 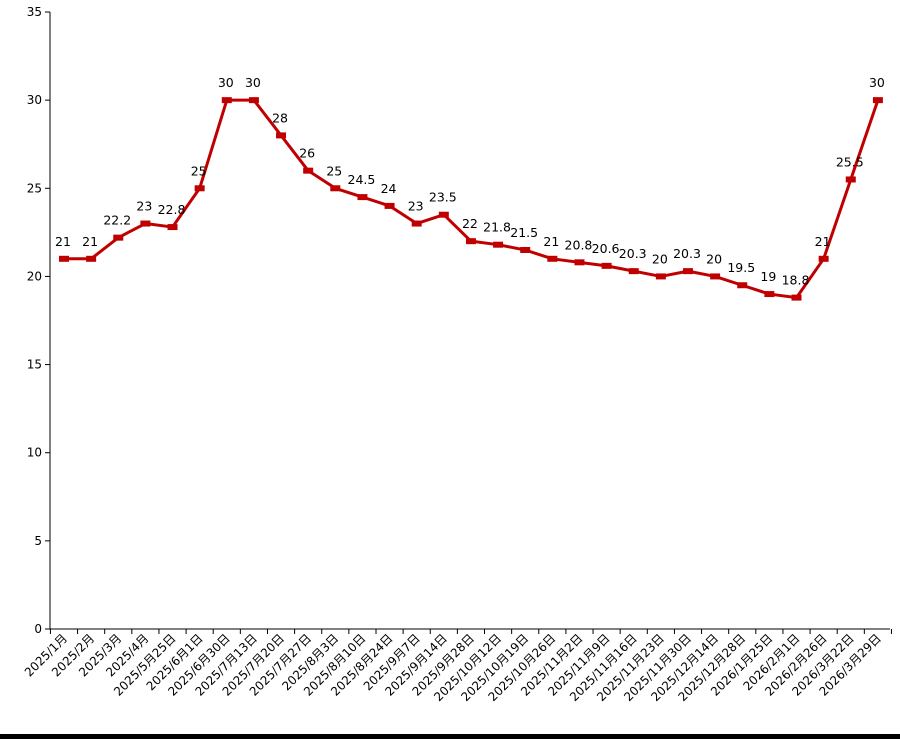 What do you see at coordinates (443, 197) in the screenshot?
I see `data-label: 23.5` at bounding box center [443, 197].